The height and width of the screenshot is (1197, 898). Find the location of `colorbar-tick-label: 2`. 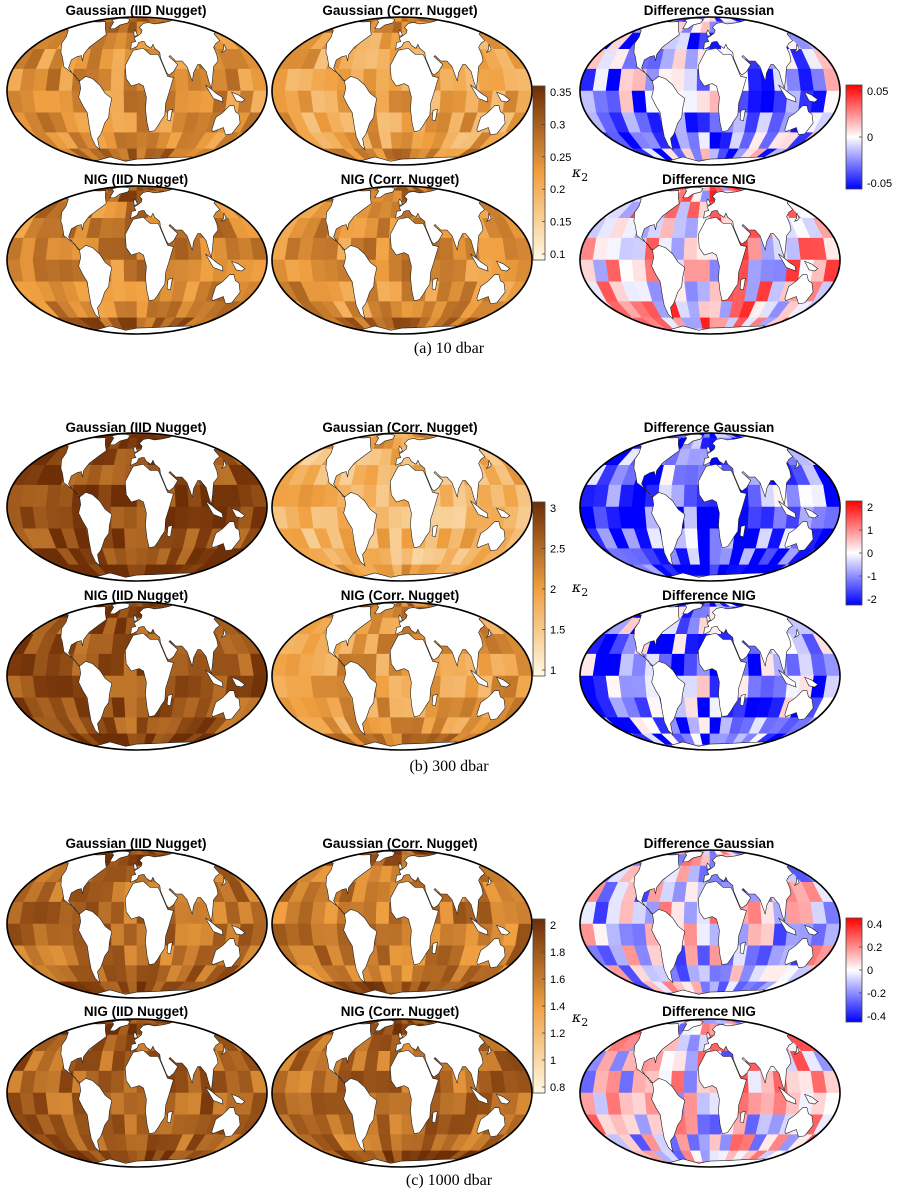

colorbar-tick-label: 2 is located at coordinates (870, 508).